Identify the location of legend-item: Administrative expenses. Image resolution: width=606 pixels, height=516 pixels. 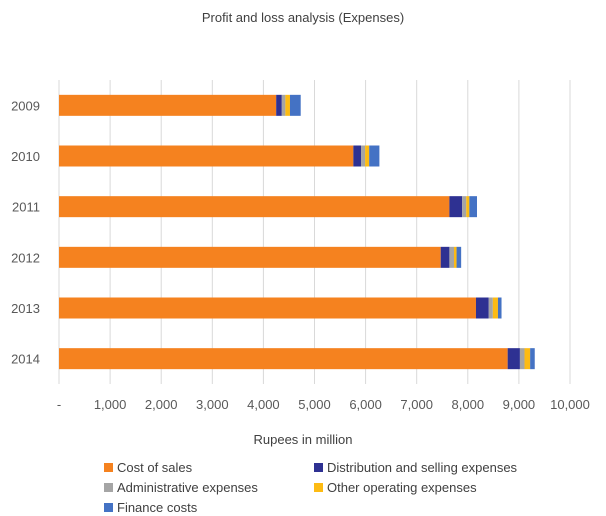
(181, 487).